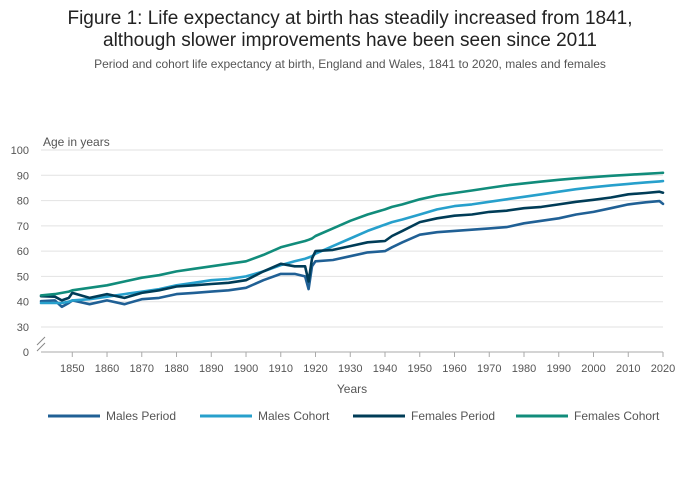 The height and width of the screenshot is (486, 700). What do you see at coordinates (23, 277) in the screenshot?
I see `y-tick-label-50: 50` at bounding box center [23, 277].